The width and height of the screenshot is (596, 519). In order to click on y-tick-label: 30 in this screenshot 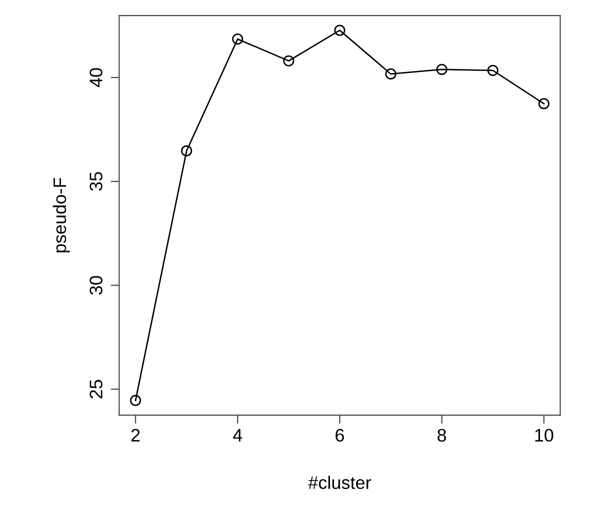, I will do `click(96, 285)`.